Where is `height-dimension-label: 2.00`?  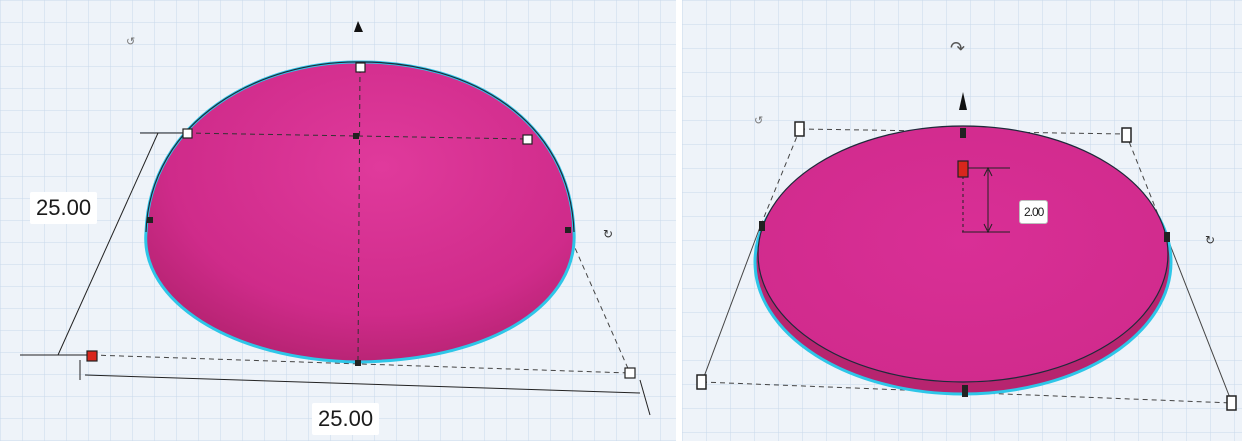 height-dimension-label: 2.00 is located at coordinates (1034, 212).